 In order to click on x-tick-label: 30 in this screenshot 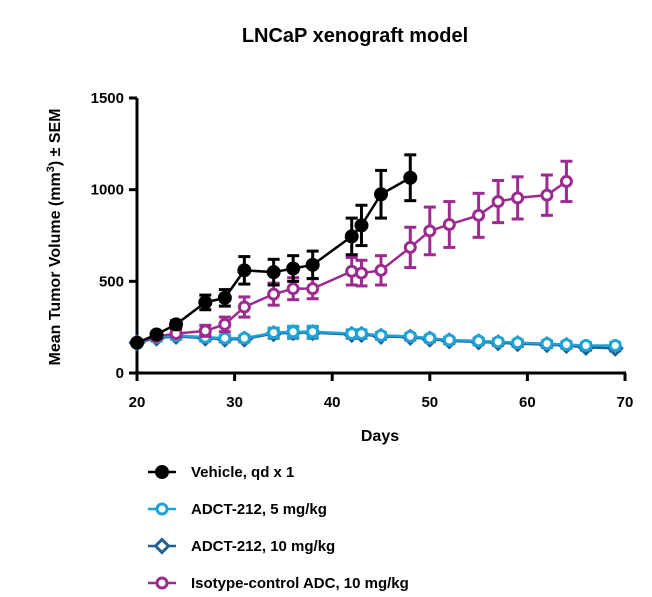, I will do `click(234, 402)`.